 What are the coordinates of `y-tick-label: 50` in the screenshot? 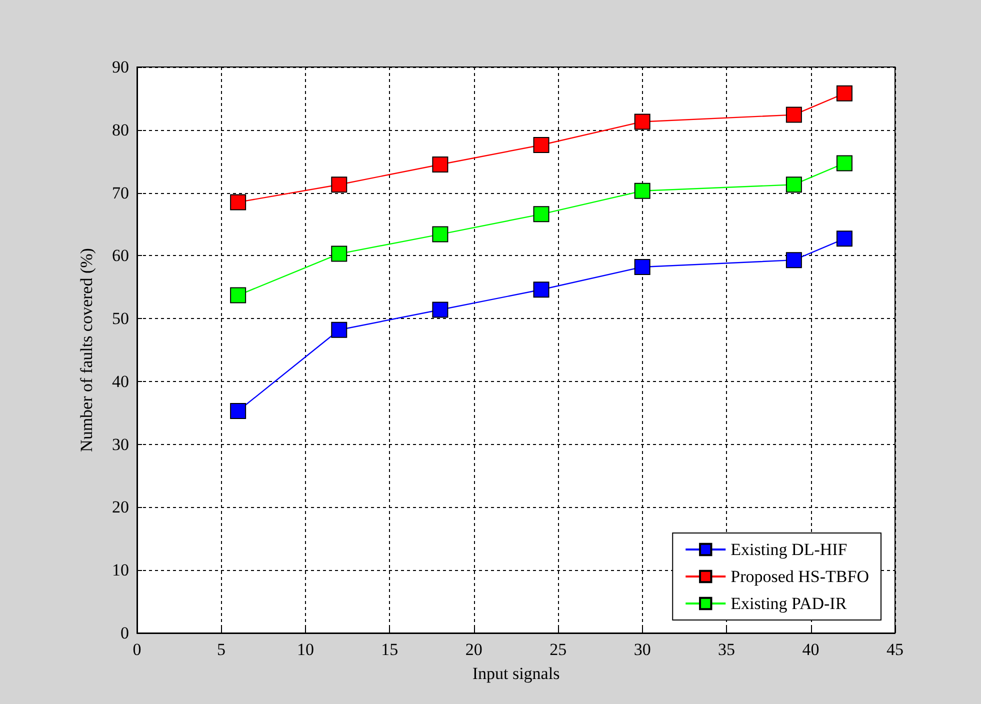 It's located at (120, 318).